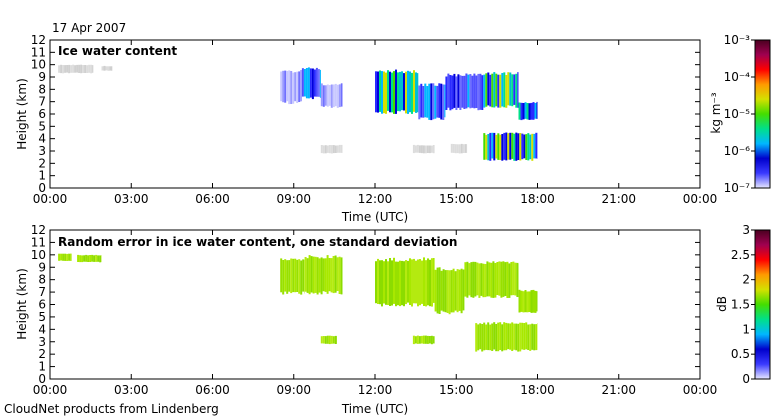  Describe the element at coordinates (716, 112) in the screenshot. I see `colorbar-label-0: kg m⁻³` at that location.